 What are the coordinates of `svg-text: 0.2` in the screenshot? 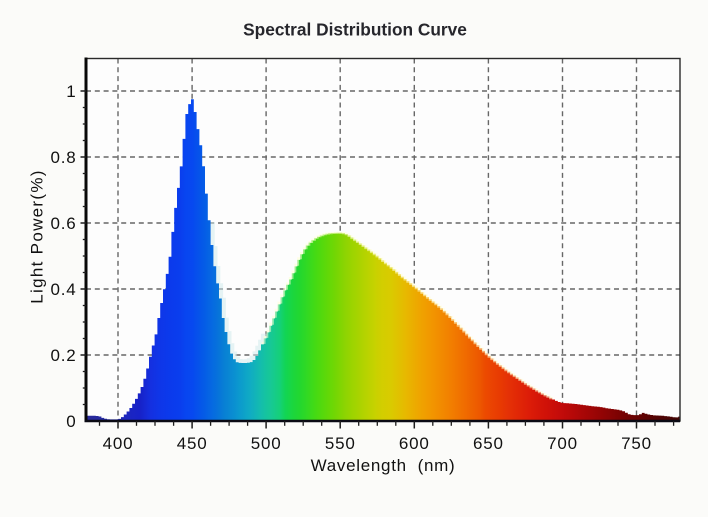 It's located at (63, 355).